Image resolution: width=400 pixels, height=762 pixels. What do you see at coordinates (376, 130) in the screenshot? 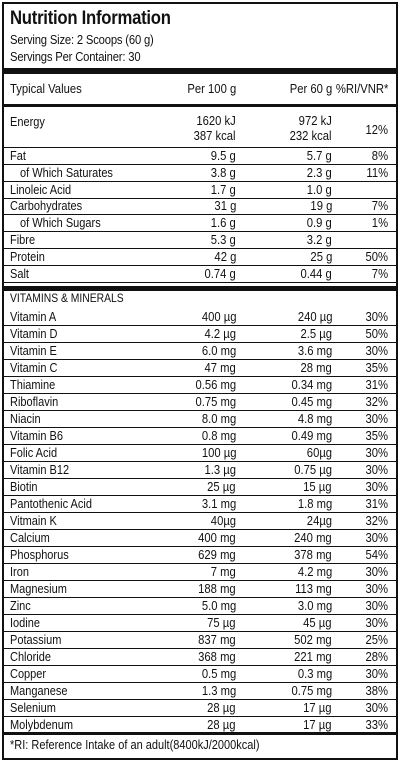
I see `energy-ri: 12%` at bounding box center [376, 130].